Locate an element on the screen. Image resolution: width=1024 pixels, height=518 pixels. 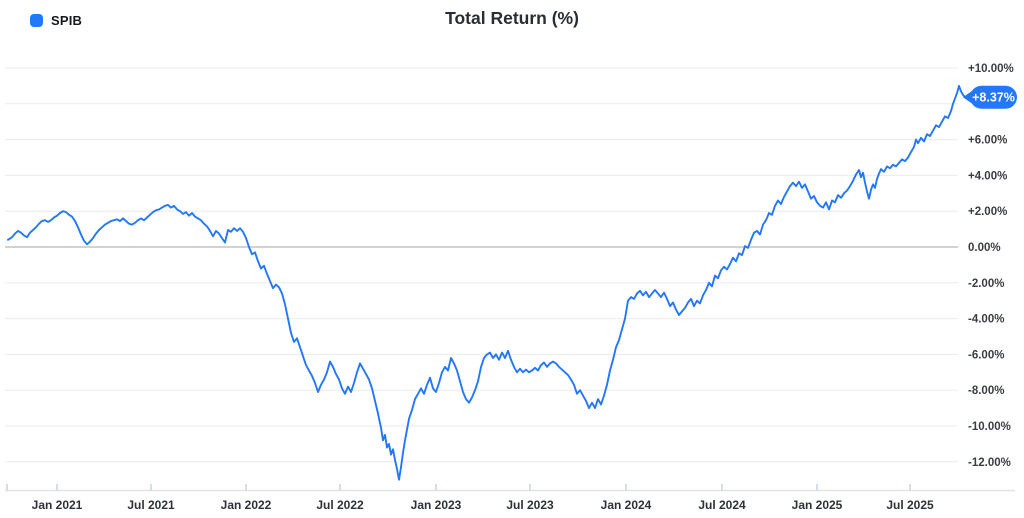
y-axis-label: -4.00% is located at coordinates (986, 320).